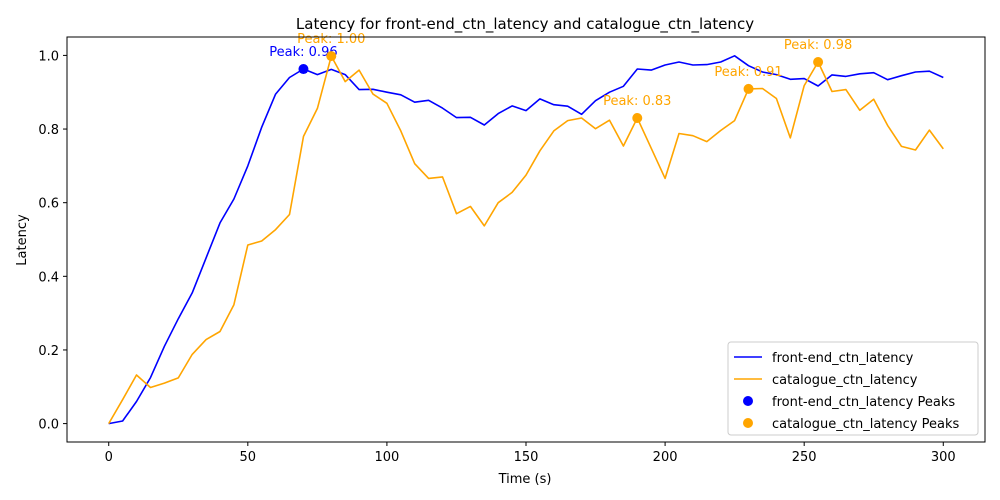 The width and height of the screenshot is (1000, 500). What do you see at coordinates (48, 425) in the screenshot?
I see `y-tick-label: 0.0` at bounding box center [48, 425].